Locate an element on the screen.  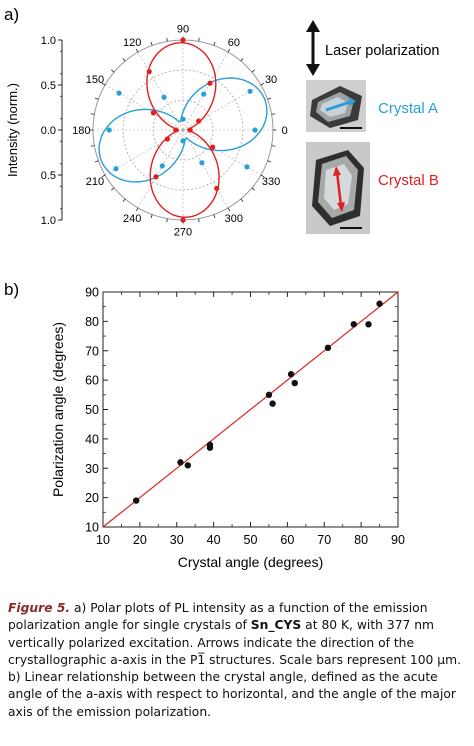
scatter-x-tick-label: 10 is located at coordinates (103, 540).